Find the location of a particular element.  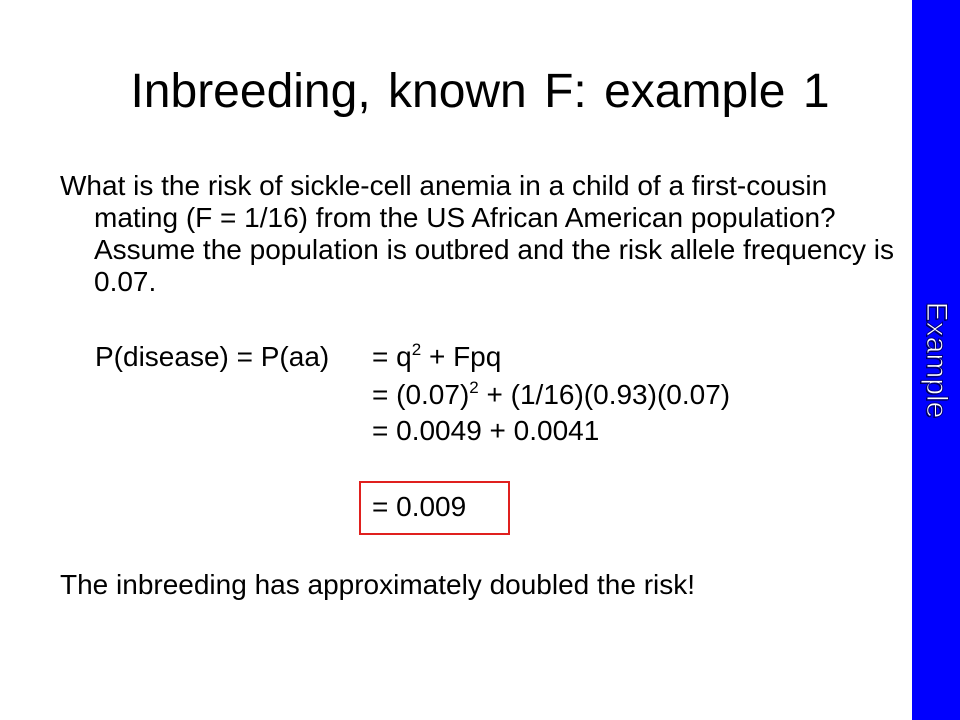

equation-line-2-b: + (1/16)(0.93)(0.07) is located at coordinates (604, 394).